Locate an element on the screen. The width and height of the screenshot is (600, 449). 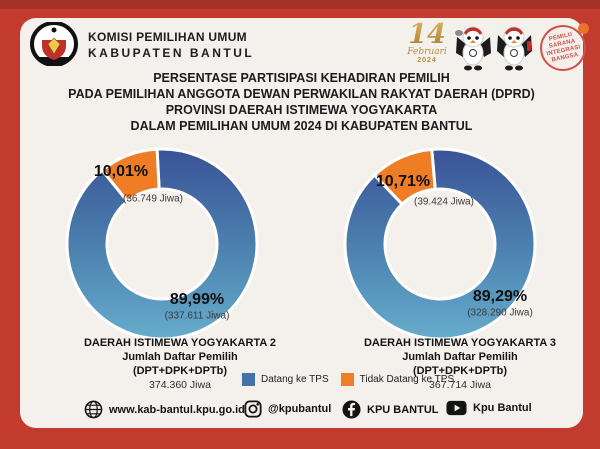
date-year: 2024 is located at coordinates (427, 60).